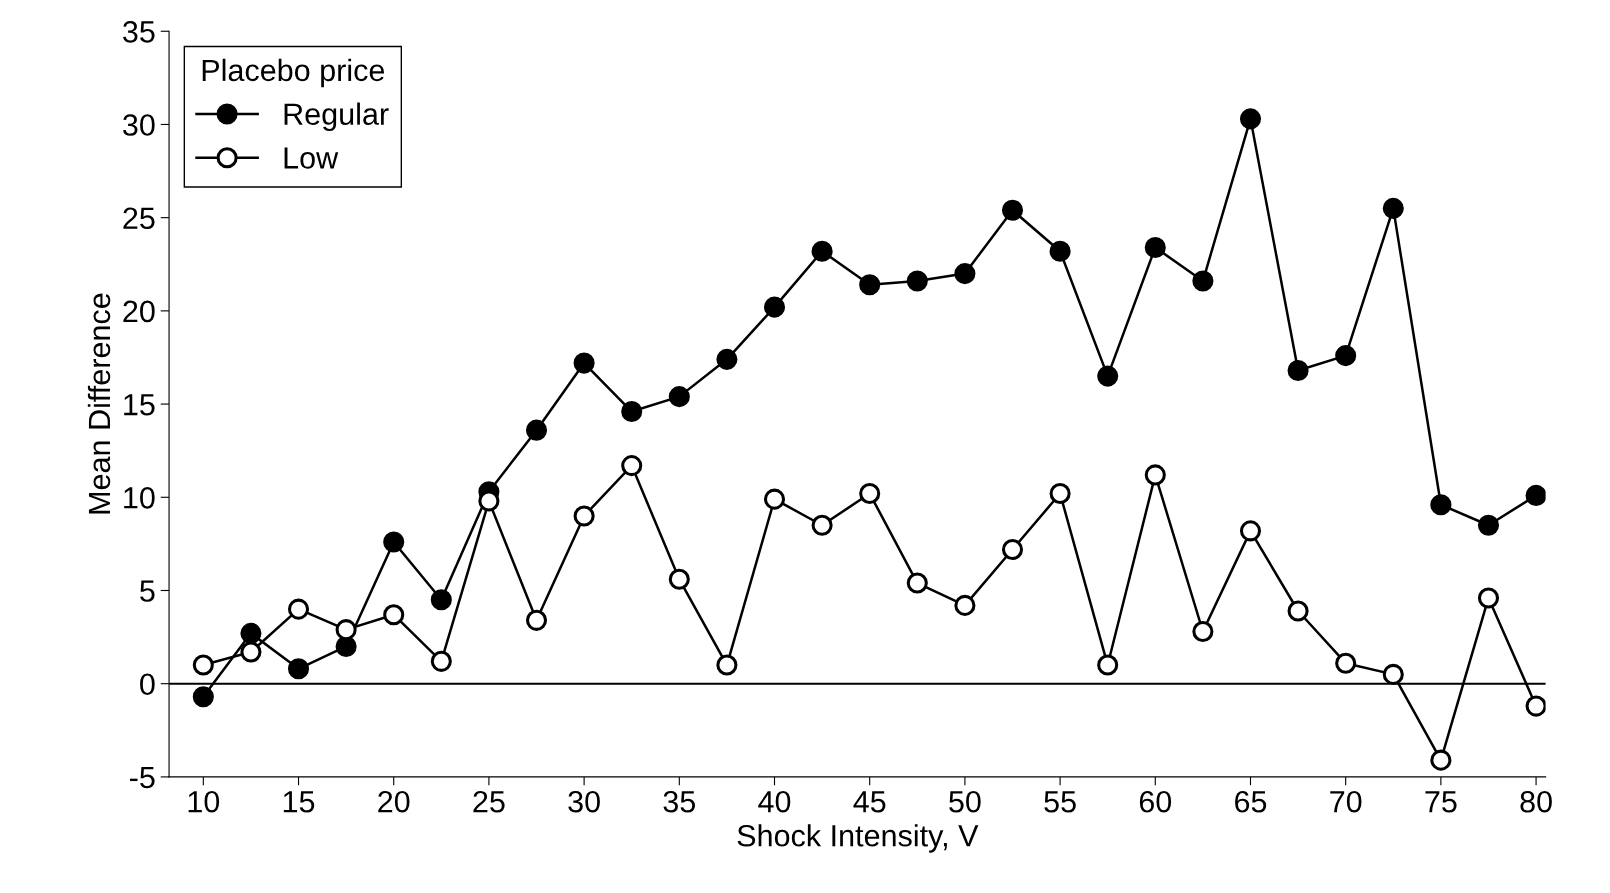 The image size is (1610, 893). Describe the element at coordinates (489, 801) in the screenshot. I see `x-tick-label: 25` at that location.